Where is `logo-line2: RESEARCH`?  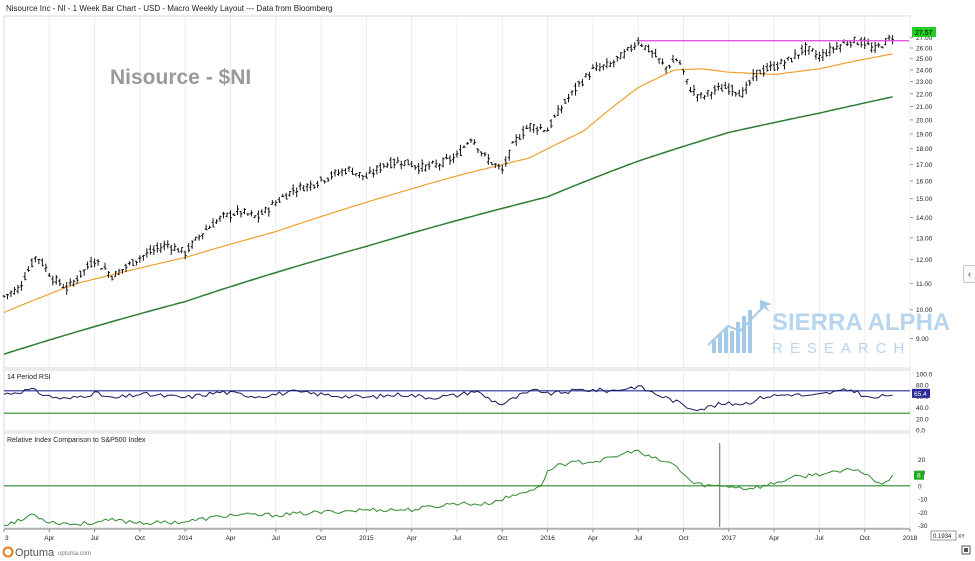 logo-line2: RESEARCH is located at coordinates (841, 348).